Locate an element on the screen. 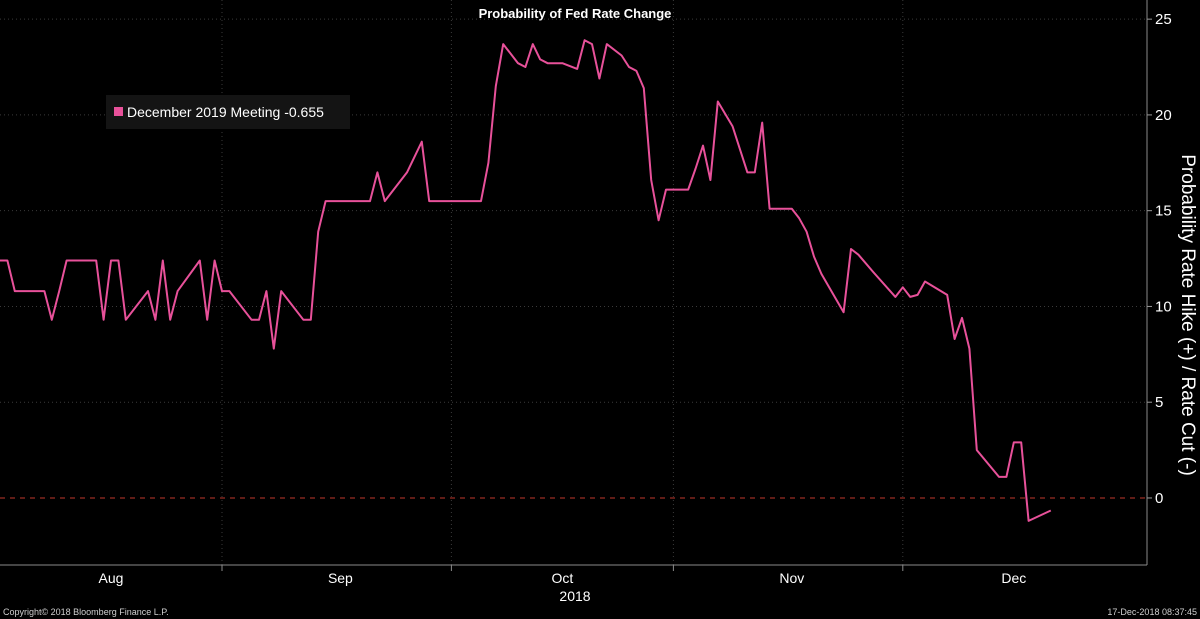 The height and width of the screenshot is (619, 1200). x-tick-label: Dec is located at coordinates (1013, 578).